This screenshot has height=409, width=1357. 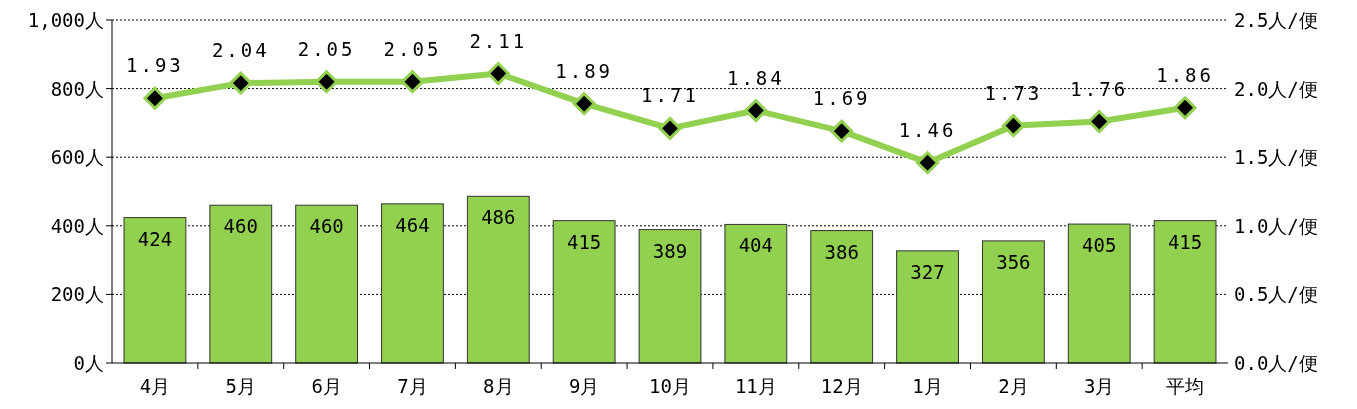 I want to click on data-label: 386, so click(x=841, y=251).